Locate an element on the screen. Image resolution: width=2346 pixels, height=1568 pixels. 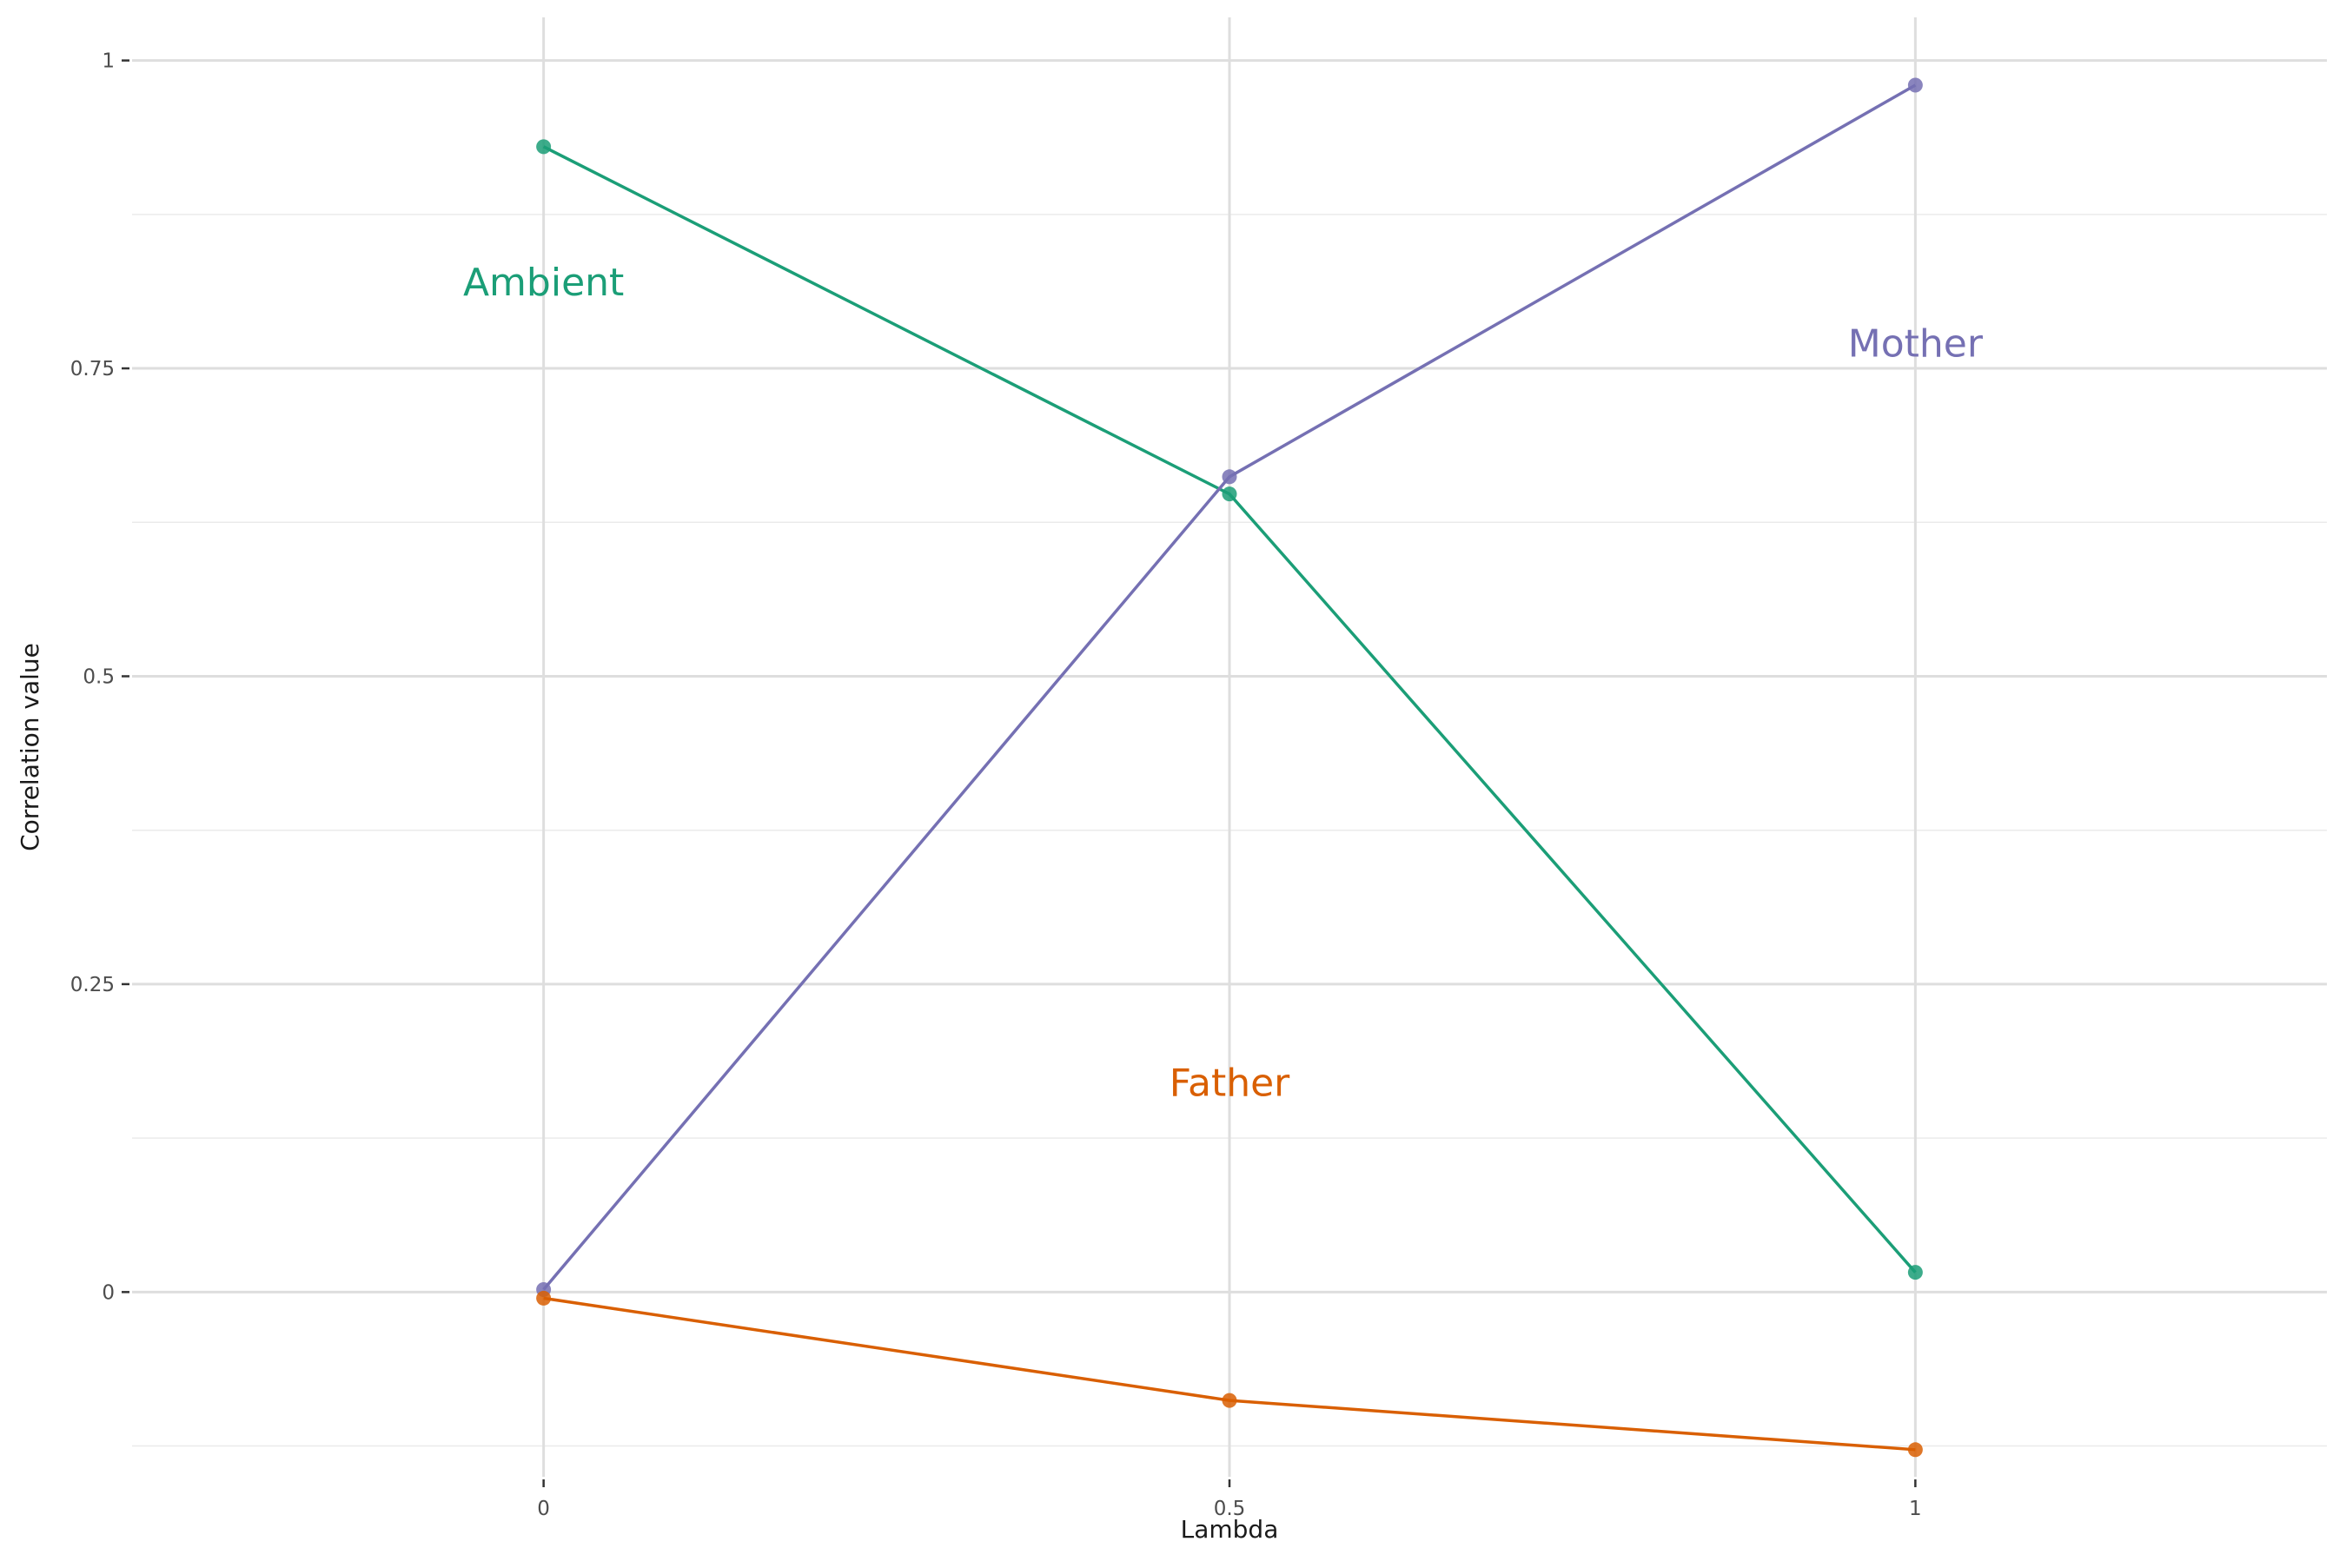
y-tick-label: 0.75 is located at coordinates (92, 369).